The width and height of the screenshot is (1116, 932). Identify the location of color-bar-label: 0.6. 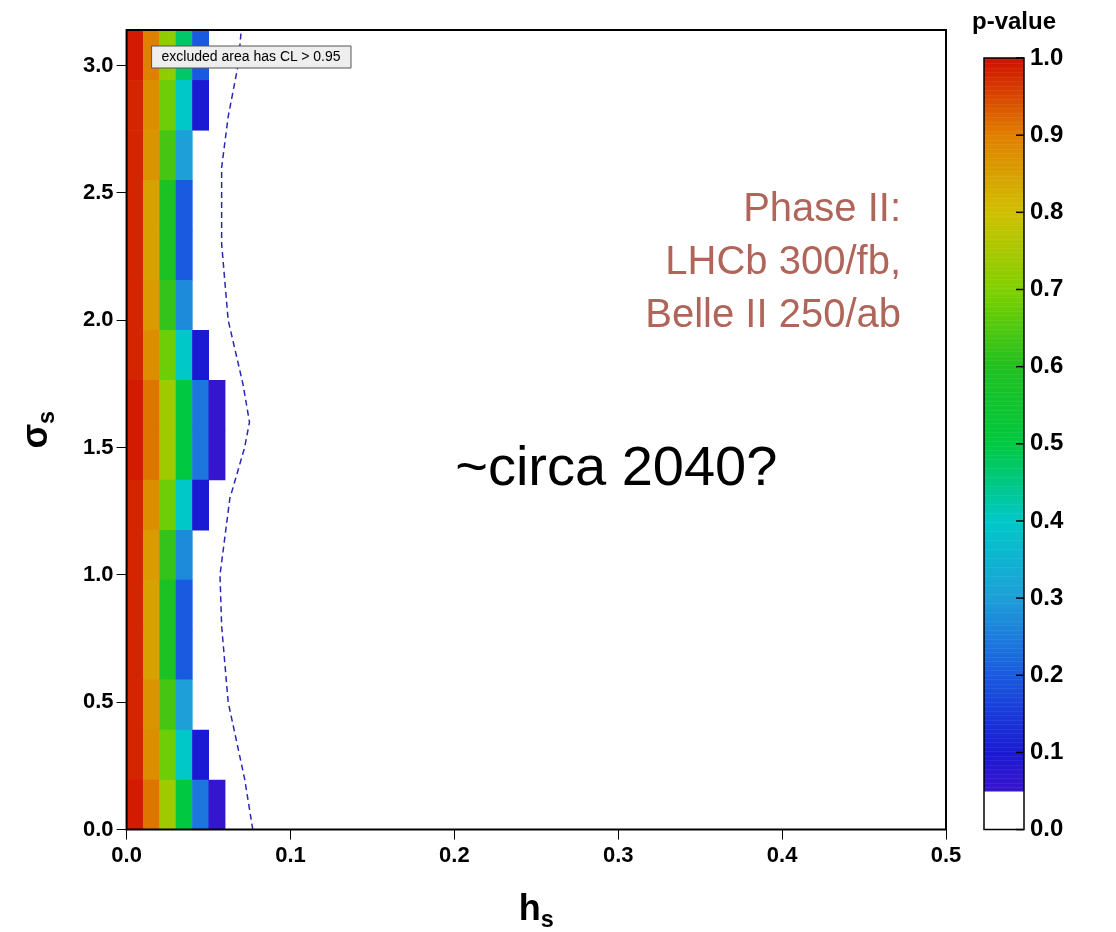
(1047, 365).